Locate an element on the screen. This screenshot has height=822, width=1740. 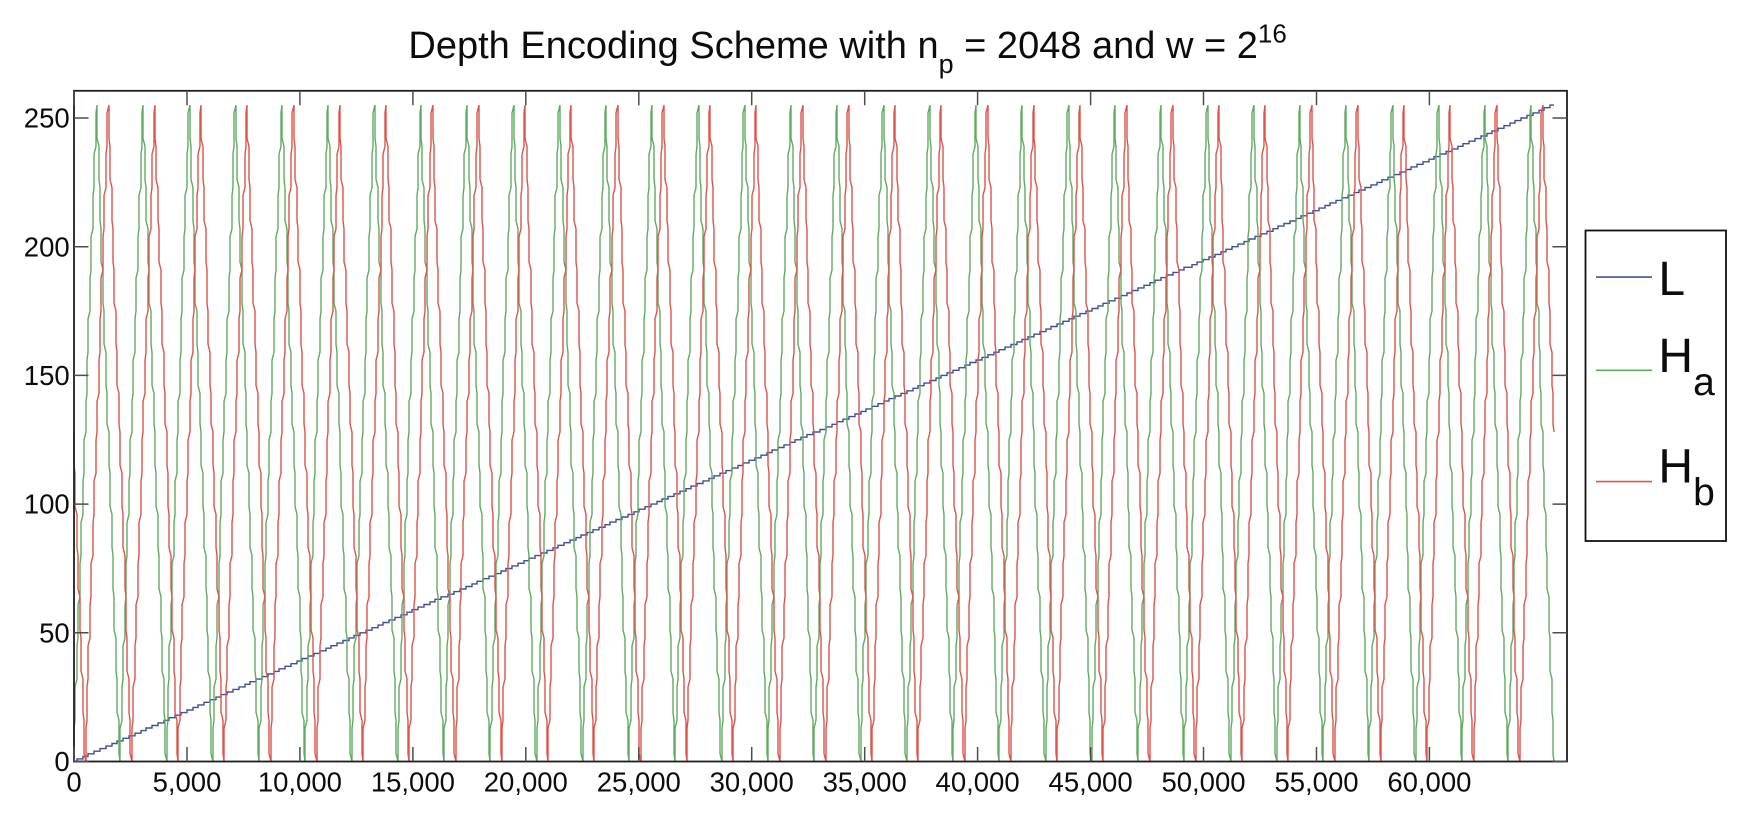
svg-text: 100 is located at coordinates (47, 504).